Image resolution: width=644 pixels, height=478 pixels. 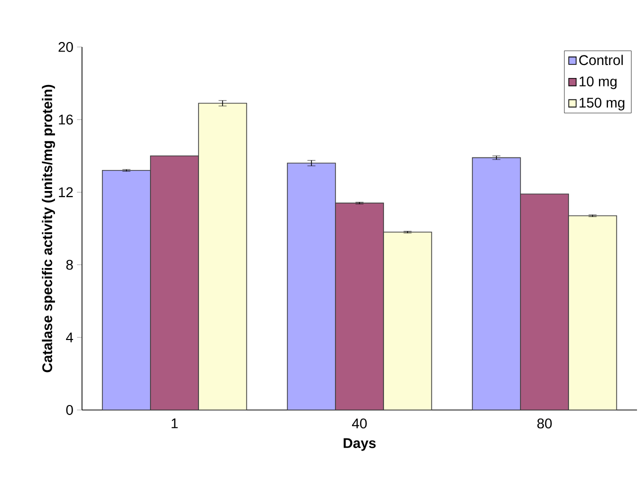 I want to click on y-axis-title: Catalase specific activity (units/mg protein), so click(x=49, y=228).